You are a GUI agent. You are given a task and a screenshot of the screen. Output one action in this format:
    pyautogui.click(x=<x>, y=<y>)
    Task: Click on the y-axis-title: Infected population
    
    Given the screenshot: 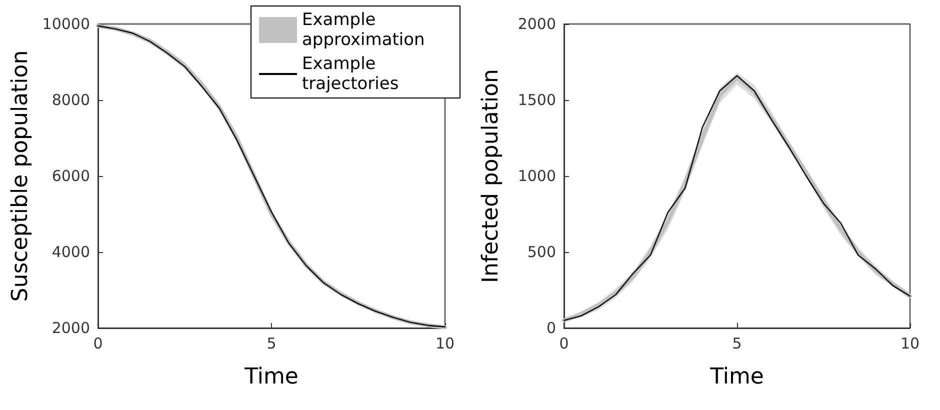 What is the action you would take?
    pyautogui.click(x=491, y=176)
    